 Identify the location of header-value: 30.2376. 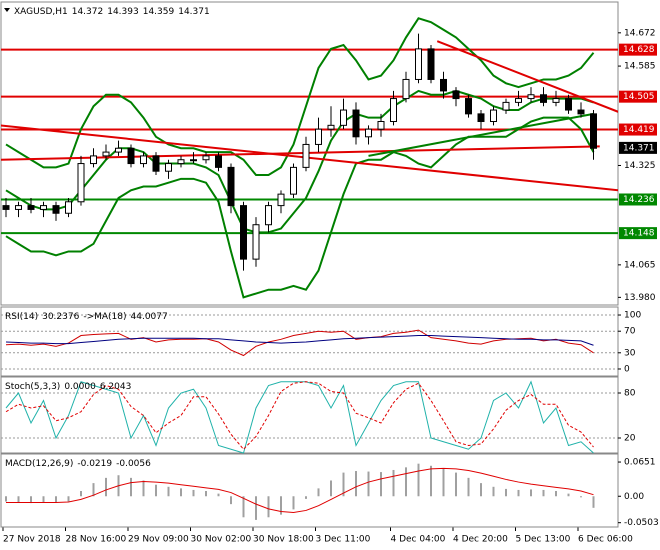
(60, 317).